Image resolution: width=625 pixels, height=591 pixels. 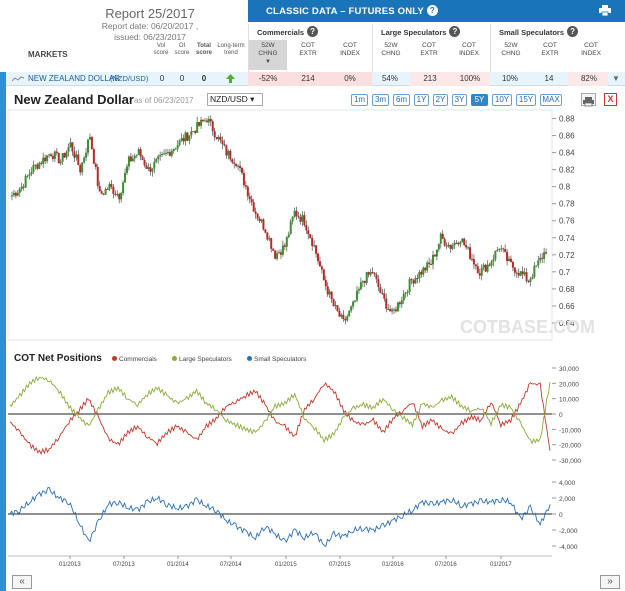 What do you see at coordinates (380, 100) in the screenshot?
I see `range-button-3m: 3m` at bounding box center [380, 100].